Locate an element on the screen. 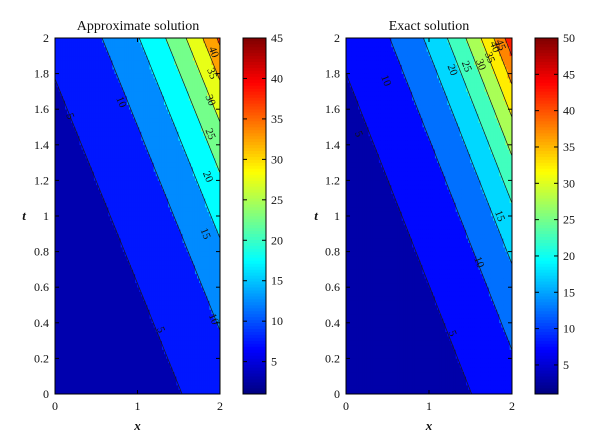 The image size is (600, 448). colorbar-tick-label: 50 is located at coordinates (569, 38).